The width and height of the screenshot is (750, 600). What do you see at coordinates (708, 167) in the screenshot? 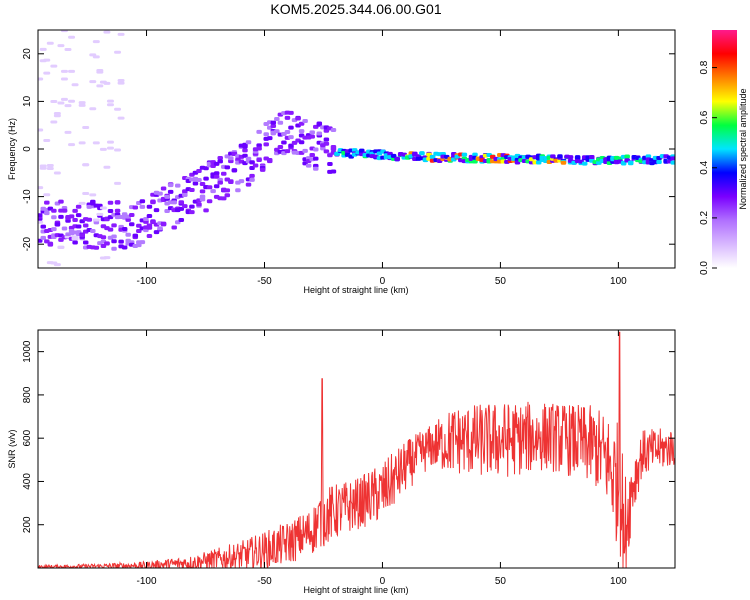
I see `colorbar-ticks: 0.0 0.2 0.4 0.6 0.8` at bounding box center [708, 167].